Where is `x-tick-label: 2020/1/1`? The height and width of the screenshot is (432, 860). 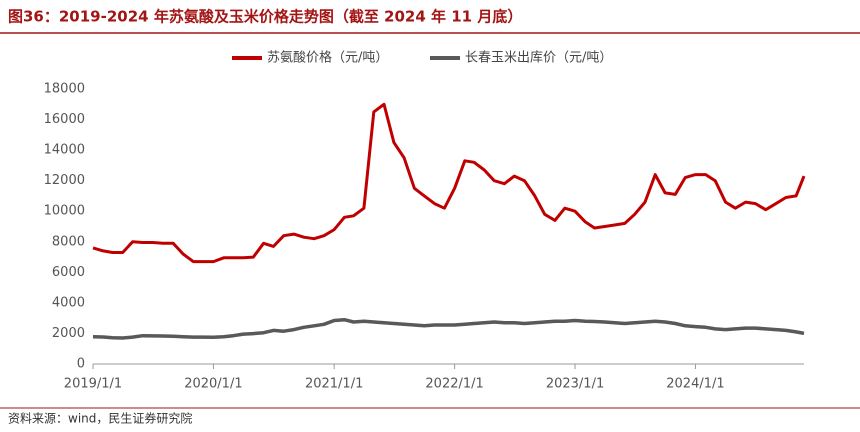 x-tick-label: 2020/1/1 is located at coordinates (213, 384).